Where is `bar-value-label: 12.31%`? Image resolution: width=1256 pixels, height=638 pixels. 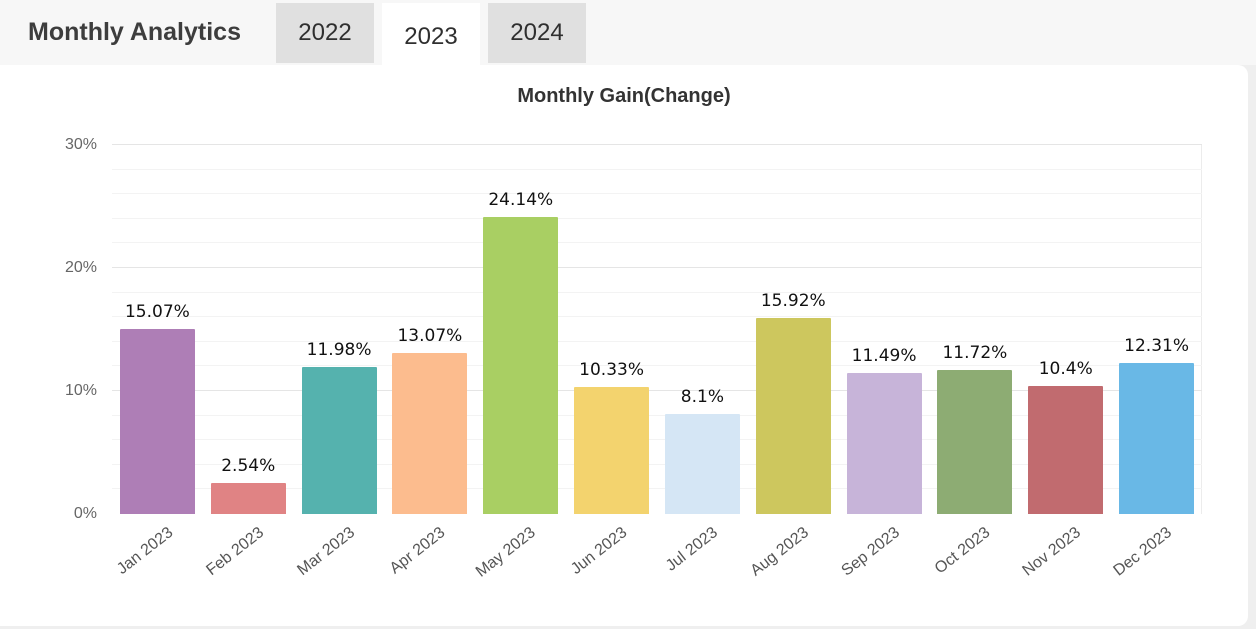 bar-value-label: 12.31% is located at coordinates (1156, 345).